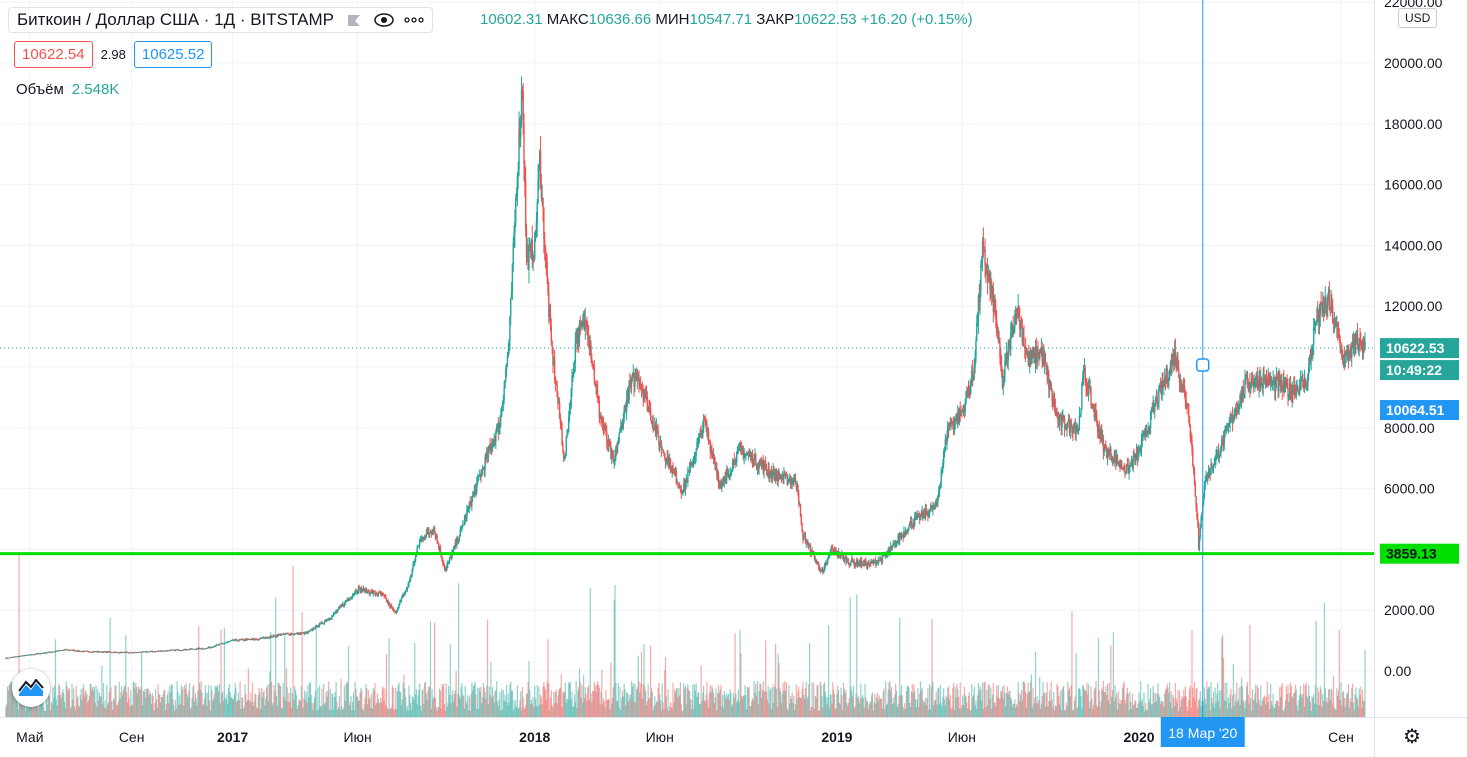  Describe the element at coordinates (1413, 124) in the screenshot. I see `y-tick-label: 18000.00` at that location.